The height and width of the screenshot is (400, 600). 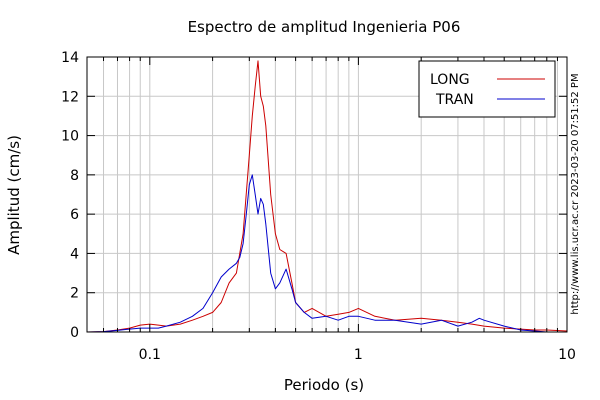 What do you see at coordinates (74, 254) in the screenshot?
I see `y-tick-label: 4` at bounding box center [74, 254].